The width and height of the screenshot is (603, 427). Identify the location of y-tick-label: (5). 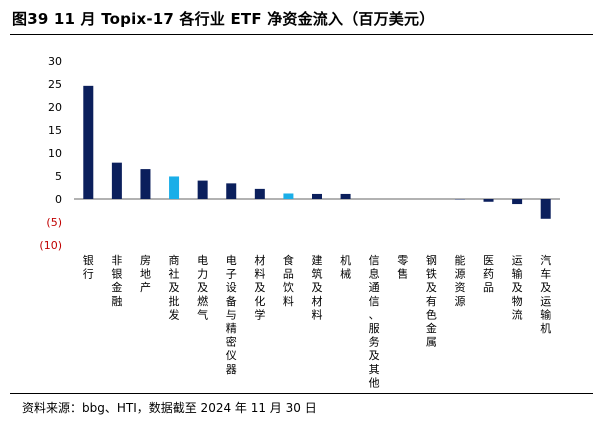
(54, 222).